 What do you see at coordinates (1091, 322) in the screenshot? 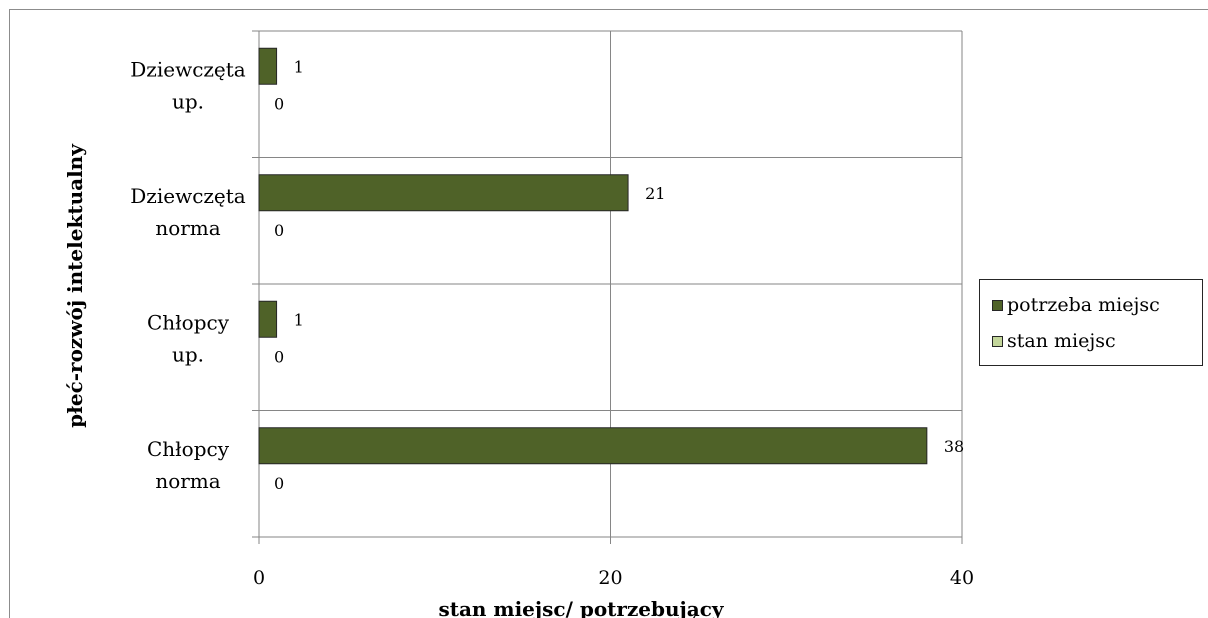
I see `legend: potrzeba miejsc stan miejsc` at bounding box center [1091, 322].